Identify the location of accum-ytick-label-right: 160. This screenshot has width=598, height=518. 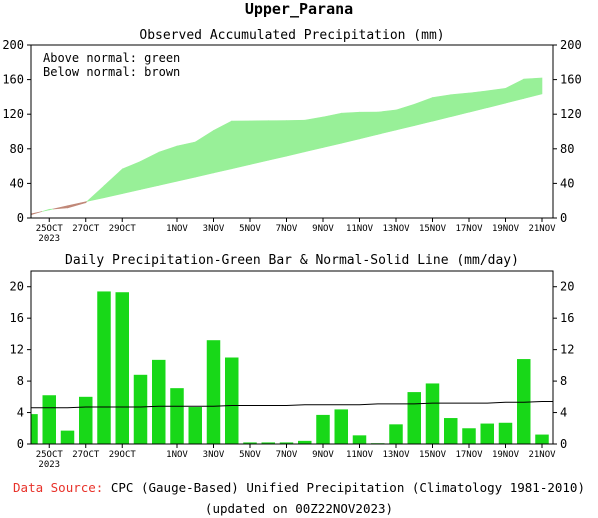
(571, 80).